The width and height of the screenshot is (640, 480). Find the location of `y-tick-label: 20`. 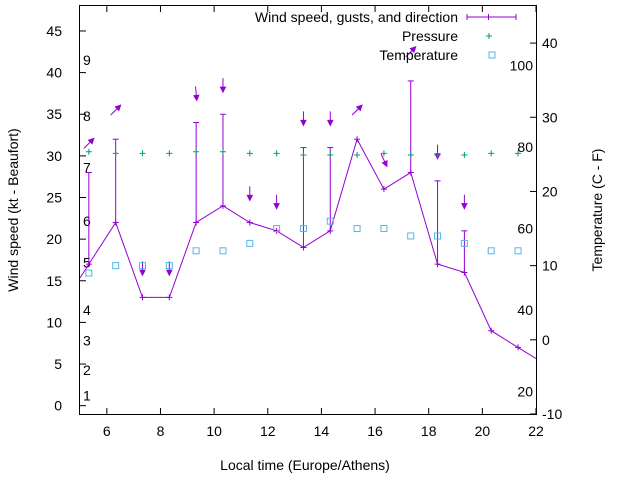

y-tick-label: 20 is located at coordinates (54, 239).